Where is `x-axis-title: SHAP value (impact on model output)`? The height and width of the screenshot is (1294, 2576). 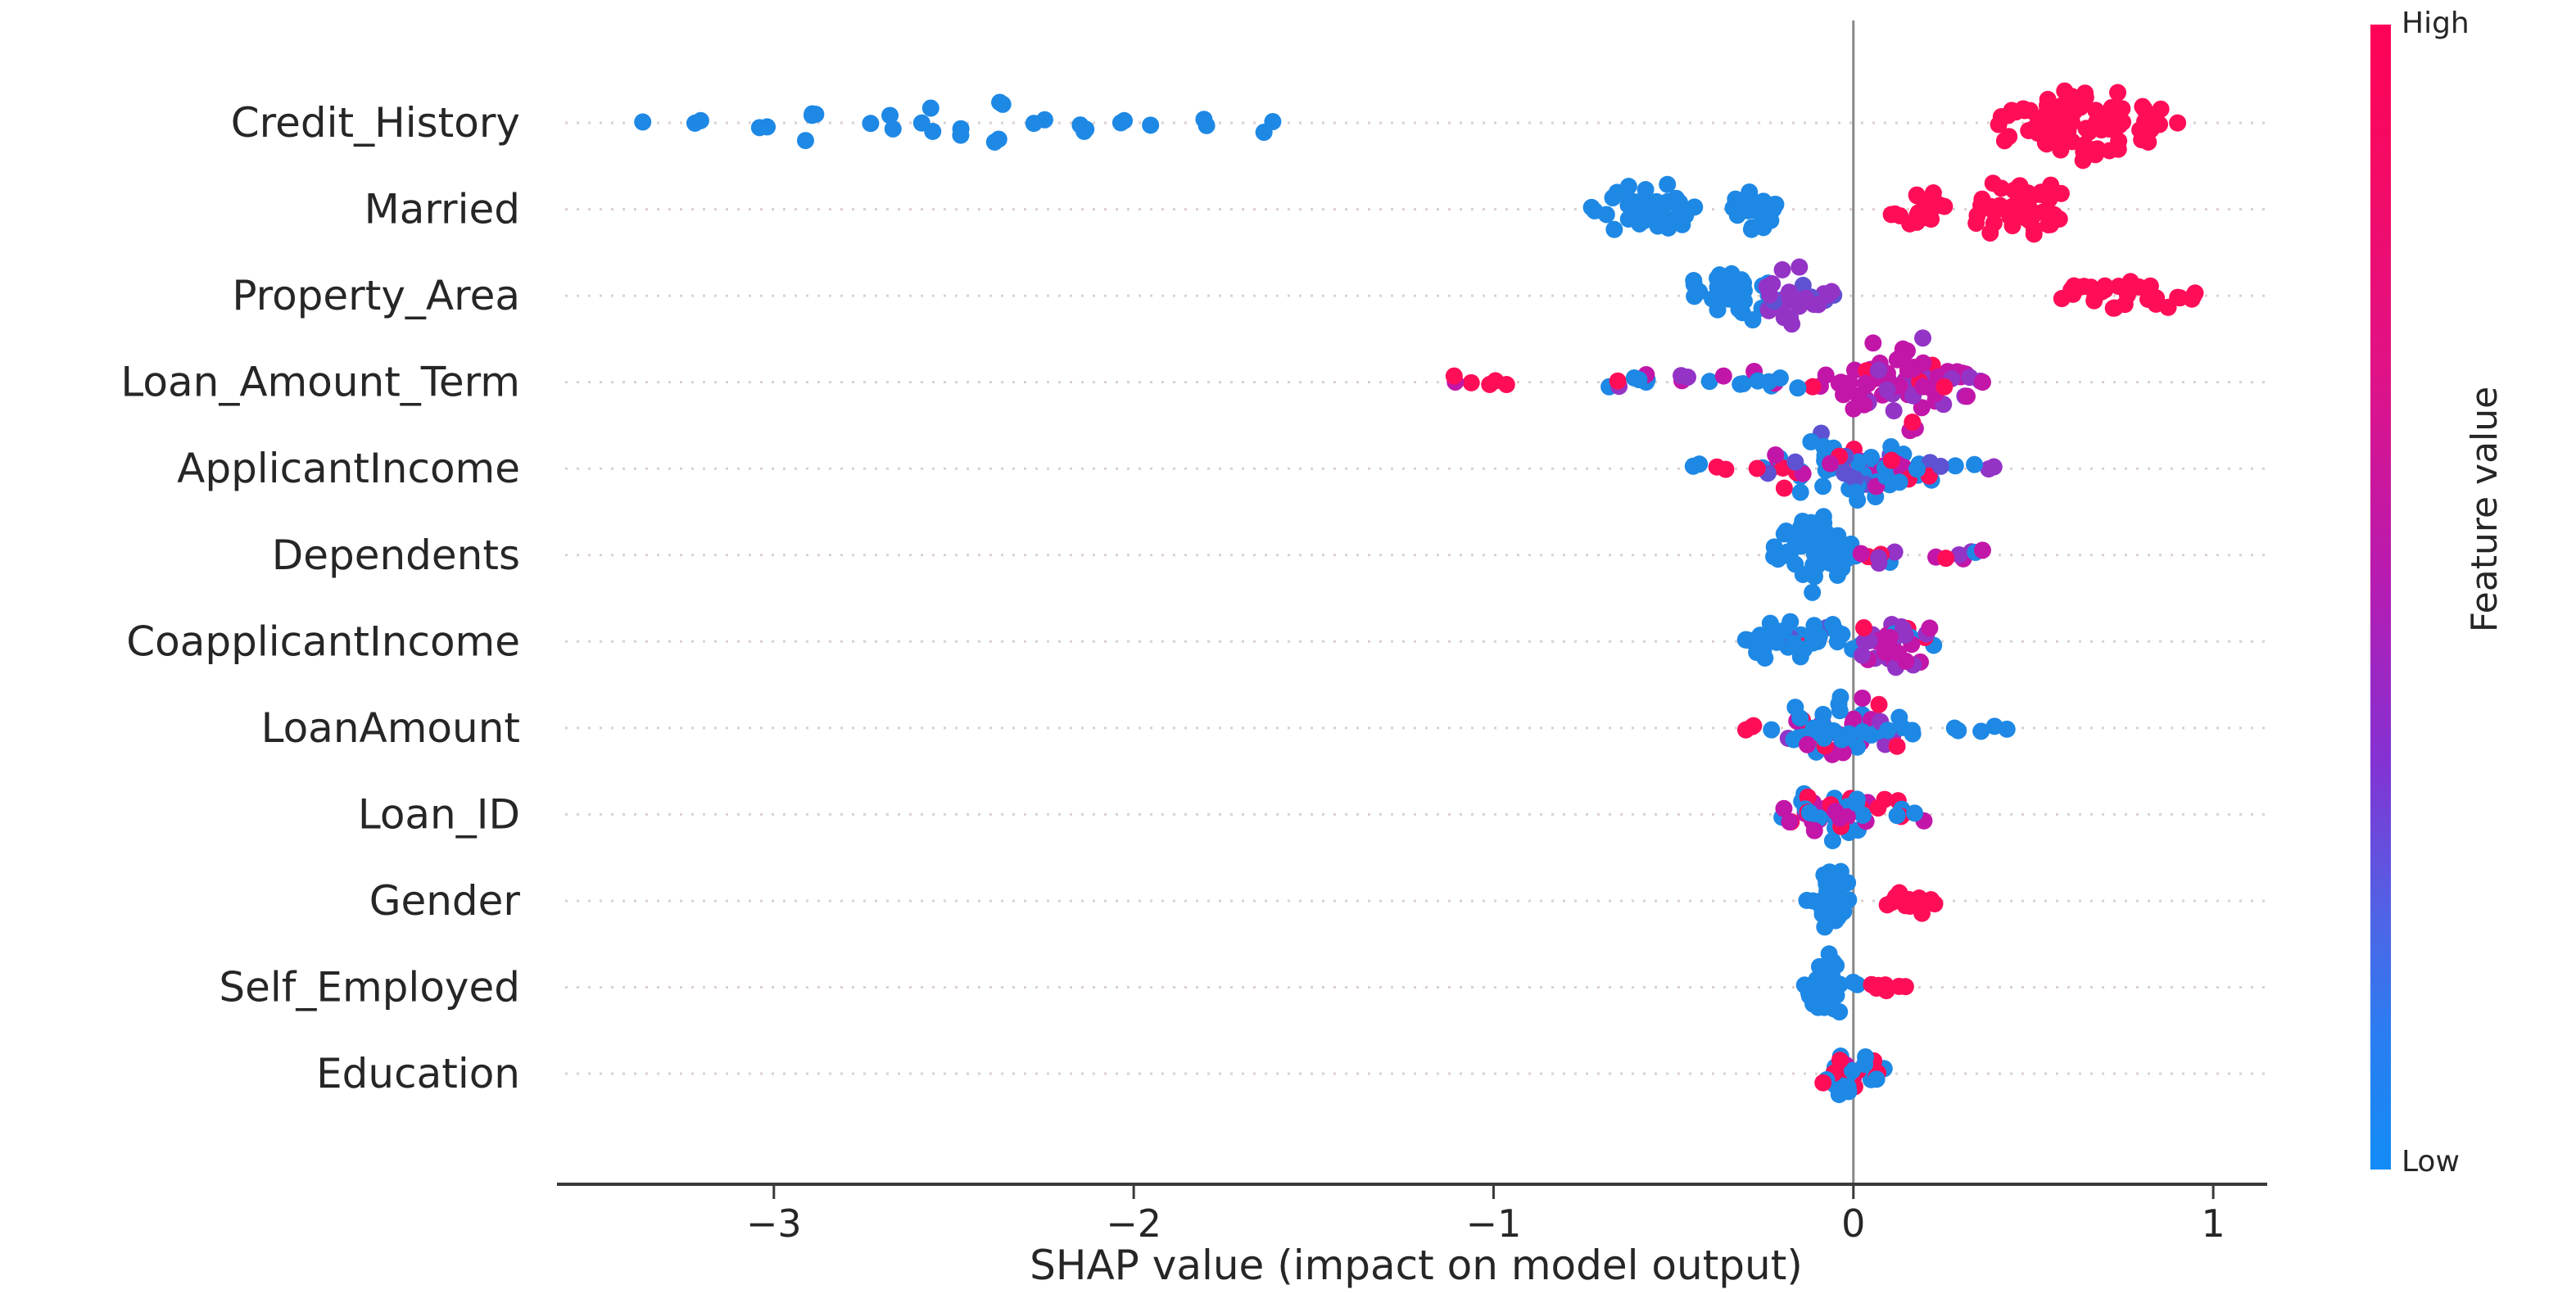
x-axis-title: SHAP value (impact on model output) is located at coordinates (1416, 1265).